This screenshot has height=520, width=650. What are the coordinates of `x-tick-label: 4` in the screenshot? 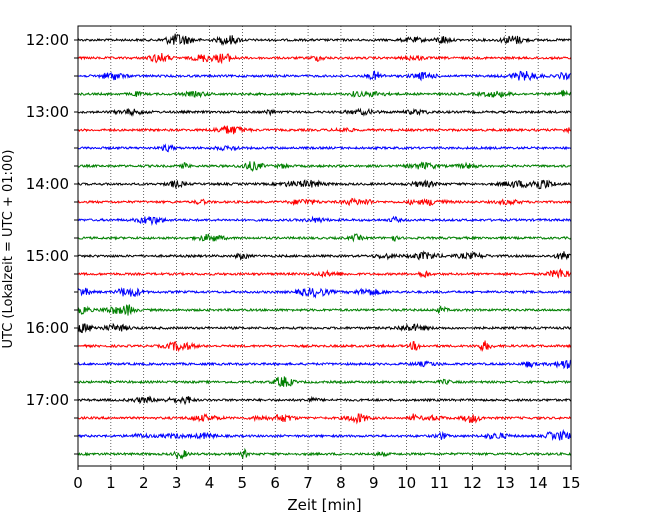 It's located at (210, 483).